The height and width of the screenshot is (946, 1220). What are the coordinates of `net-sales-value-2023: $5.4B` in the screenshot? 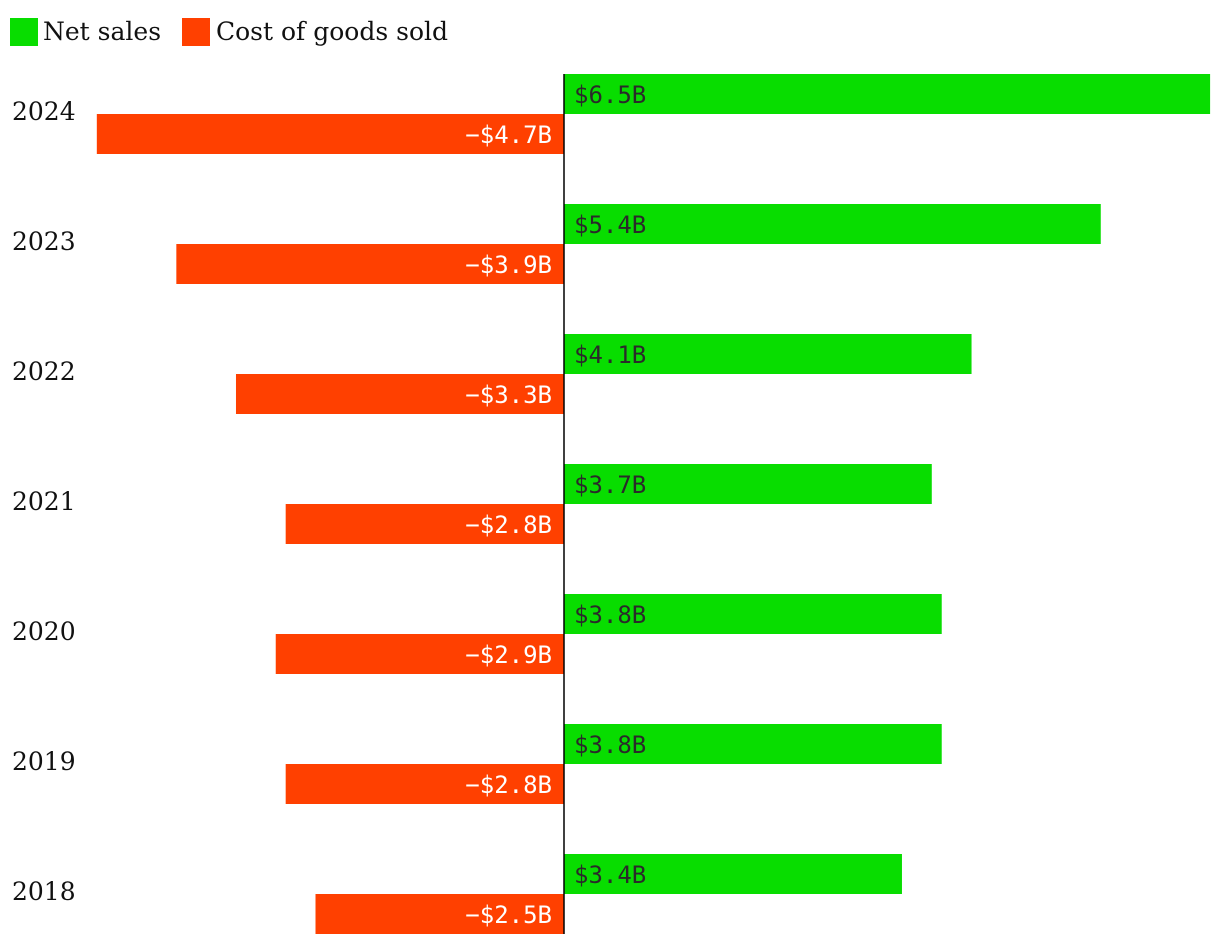 It's located at (610, 225).